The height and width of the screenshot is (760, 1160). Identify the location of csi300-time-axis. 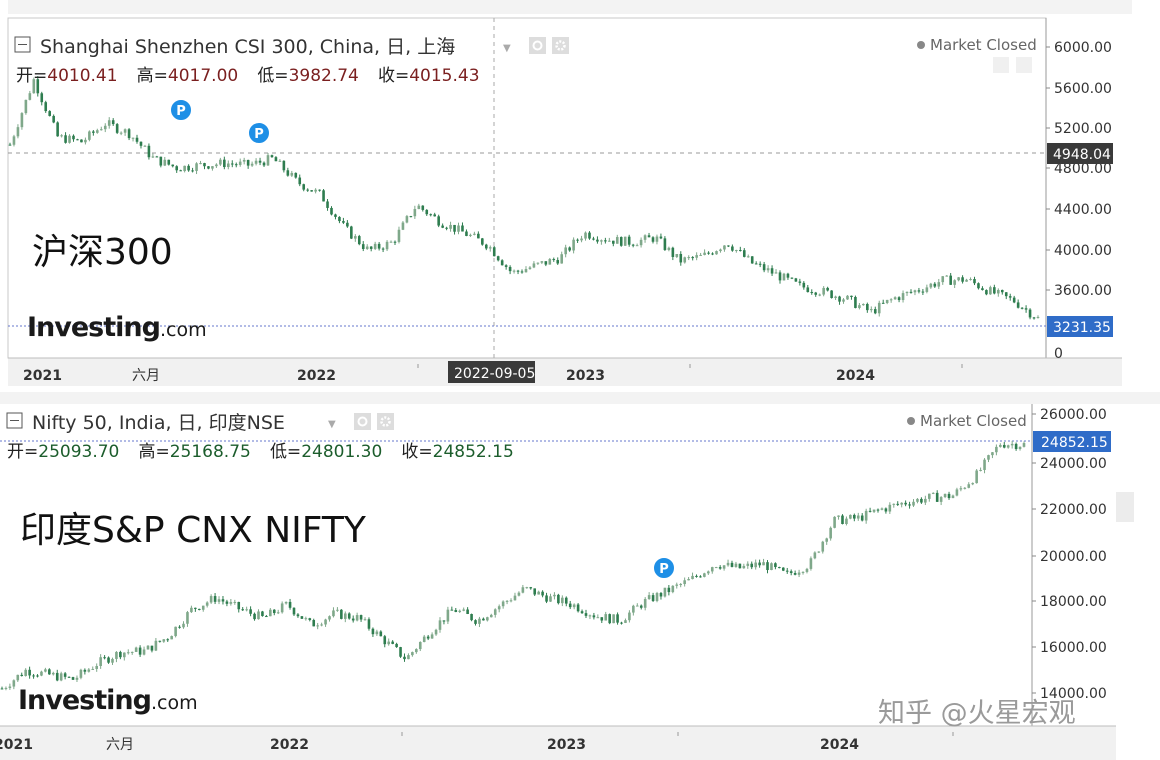
(565, 372).